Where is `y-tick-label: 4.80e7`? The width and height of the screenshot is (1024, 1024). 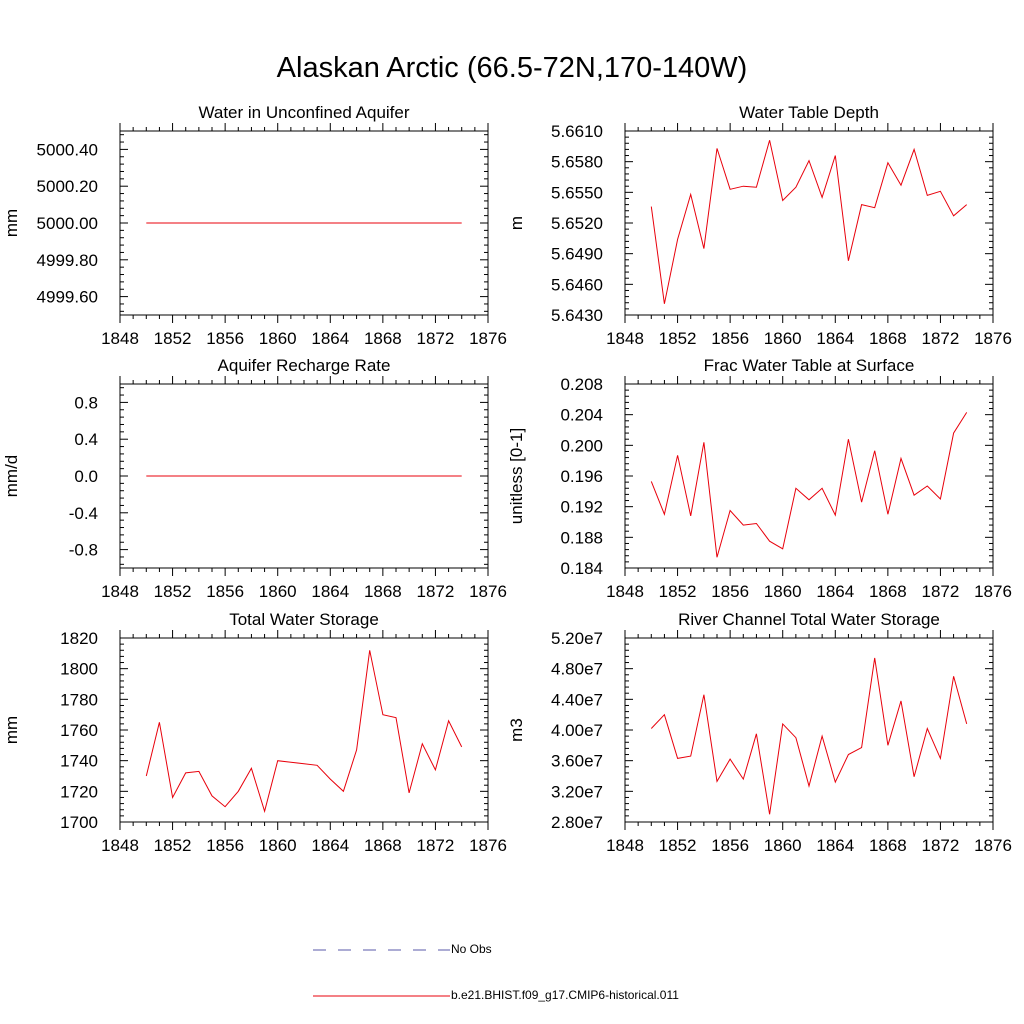 y-tick-label: 4.80e7 is located at coordinates (577, 669).